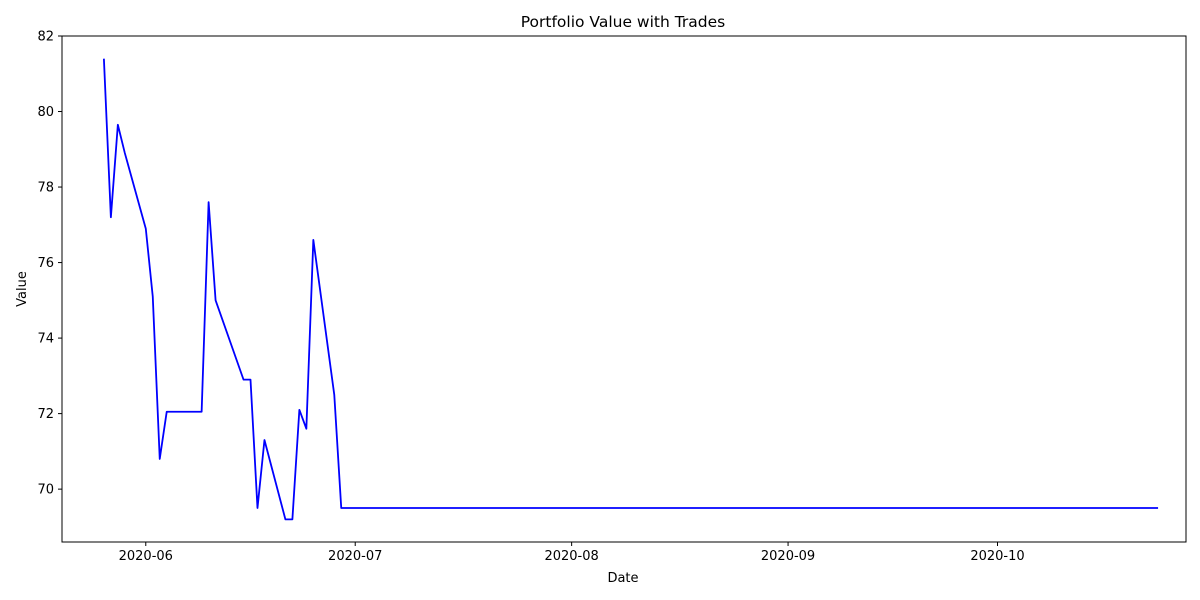 The width and height of the screenshot is (1200, 600). What do you see at coordinates (146, 556) in the screenshot?
I see `x-tick-label: 2020-06` at bounding box center [146, 556].